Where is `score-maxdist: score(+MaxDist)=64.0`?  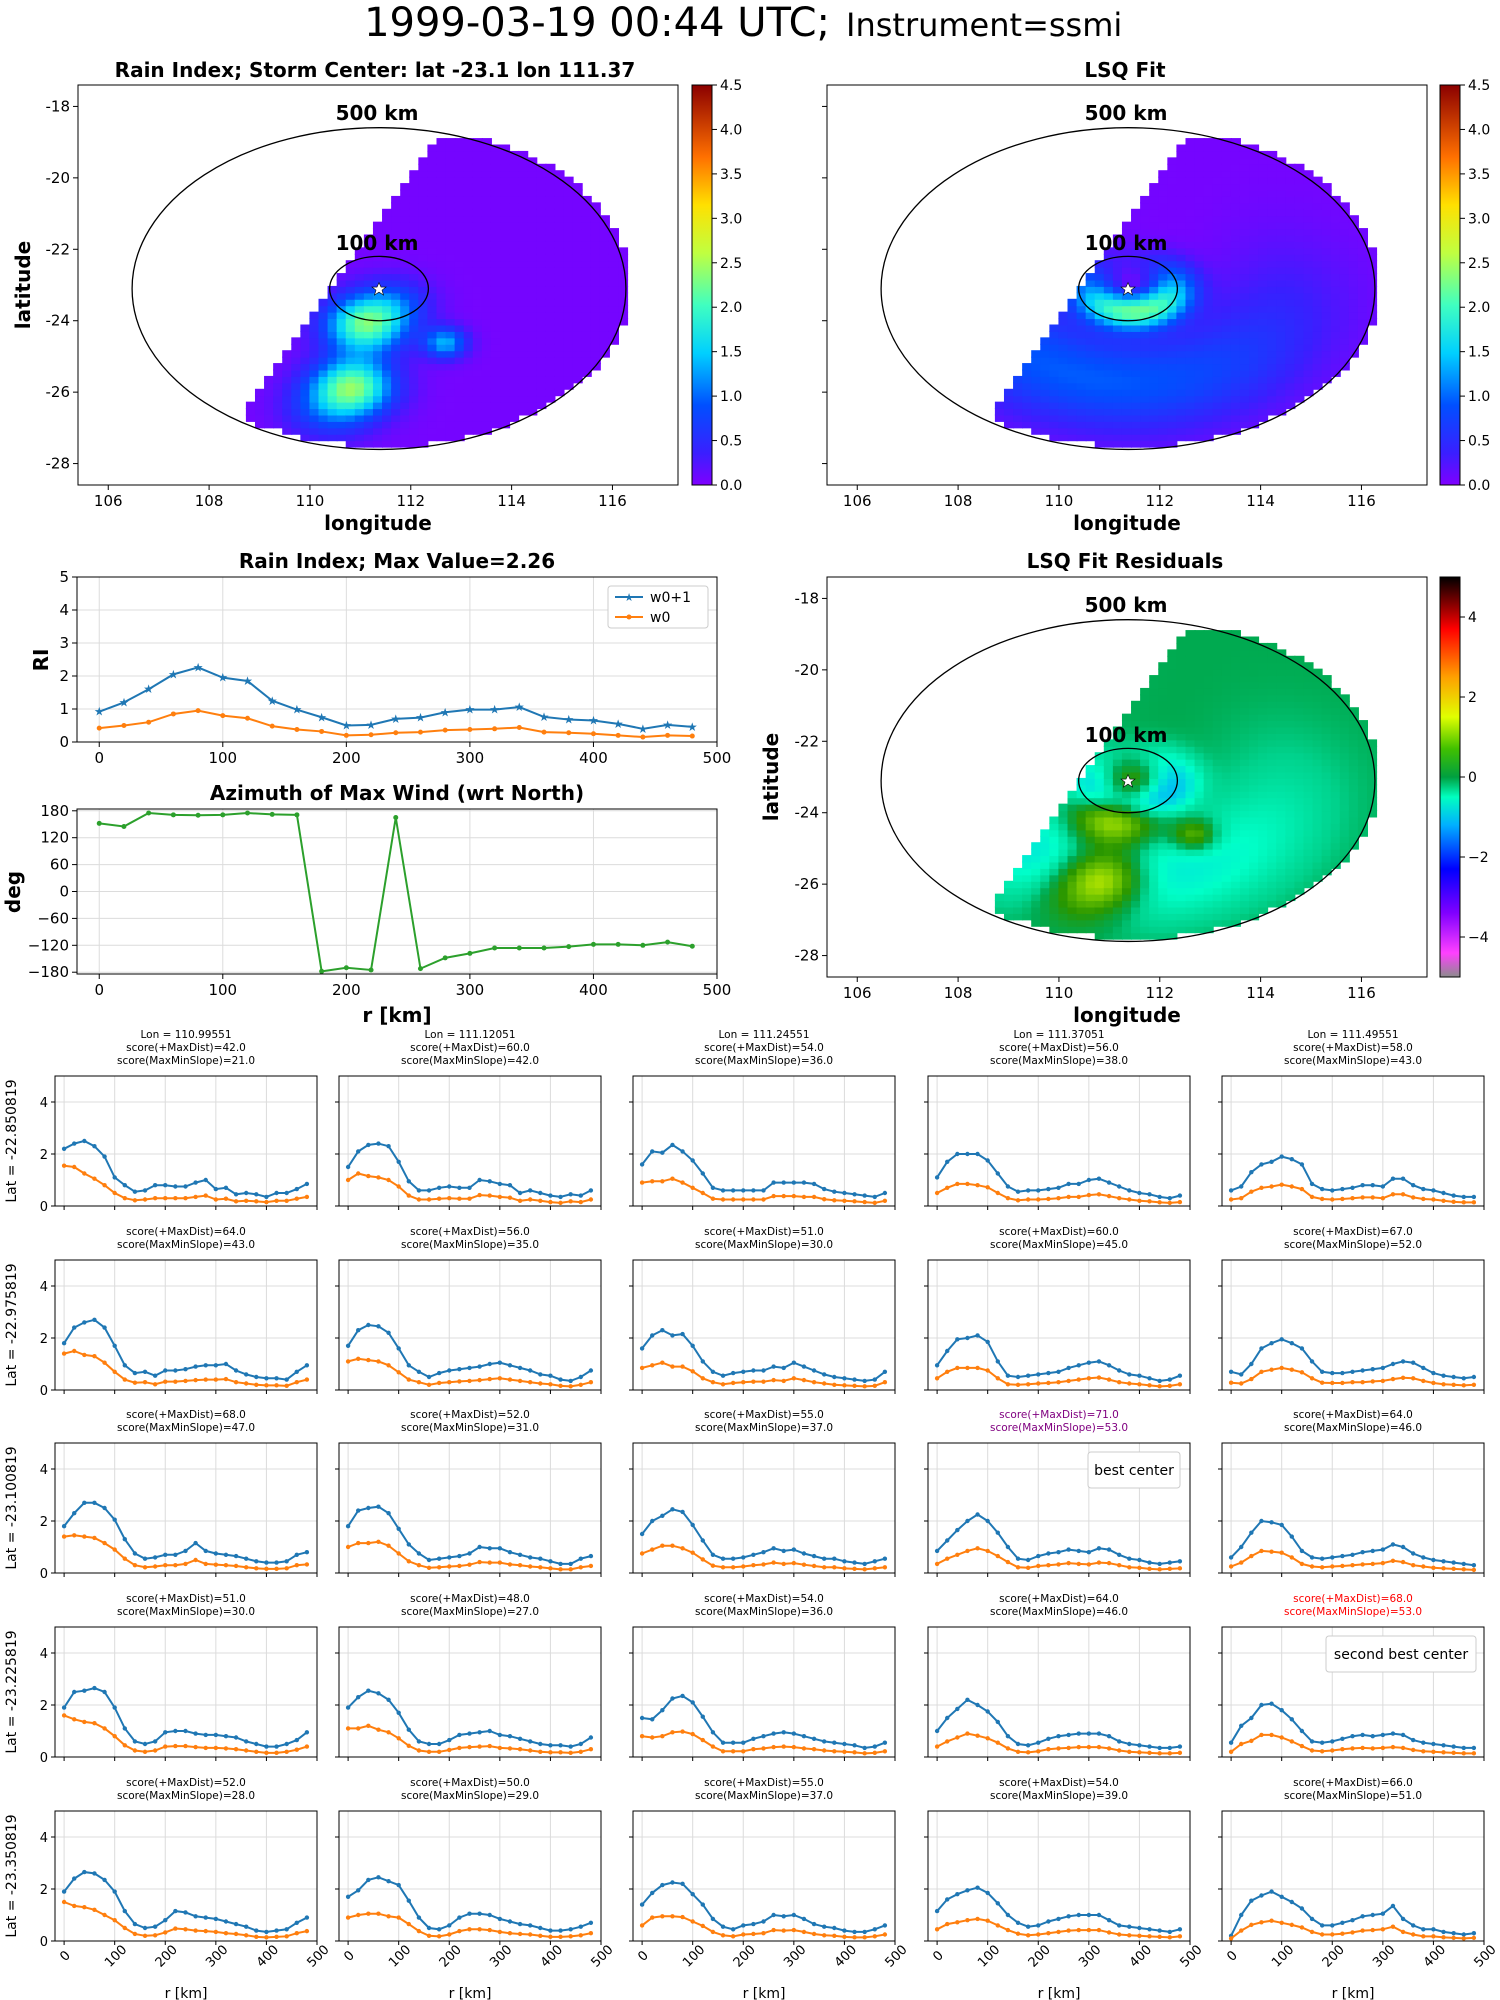
score-maxdist: score(+MaxDist)=64.0 is located at coordinates (186, 1232).